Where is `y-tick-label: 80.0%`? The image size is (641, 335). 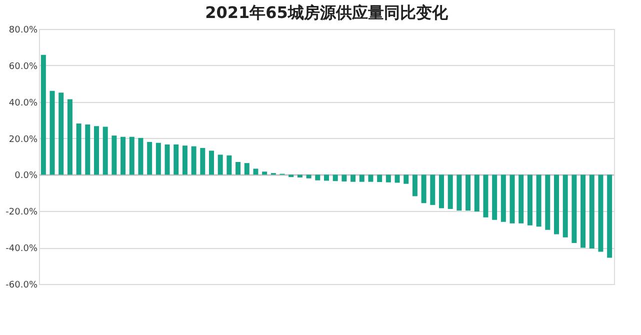
y-tick-label: 80.0% is located at coordinates (23, 31).